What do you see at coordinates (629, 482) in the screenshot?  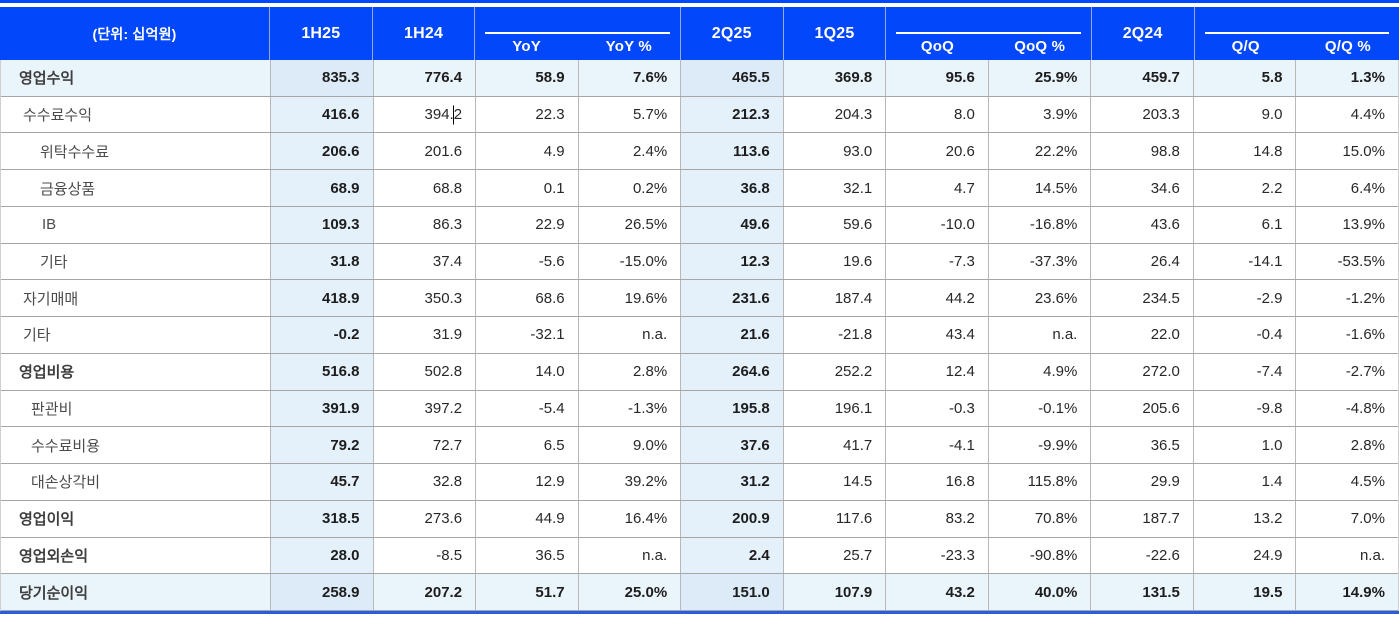 I see `table-cell: 39.2%` at bounding box center [629, 482].